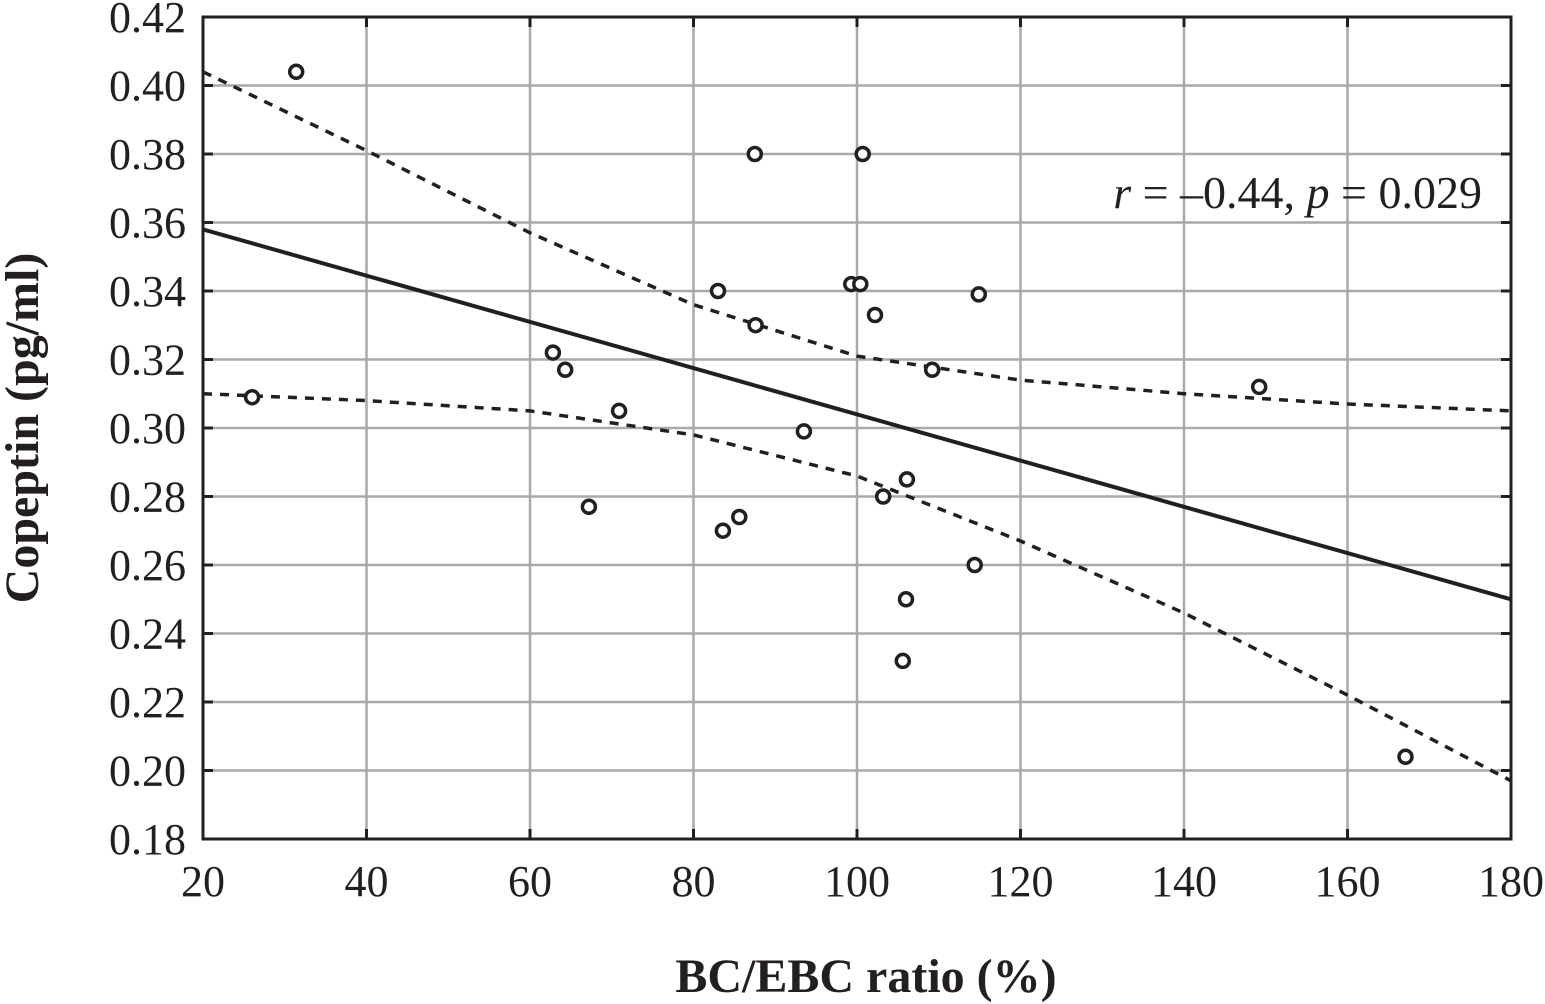 This screenshot has height=1004, width=1545. Describe the element at coordinates (147, 839) in the screenshot. I see `y-tick-label: 0.18` at that location.